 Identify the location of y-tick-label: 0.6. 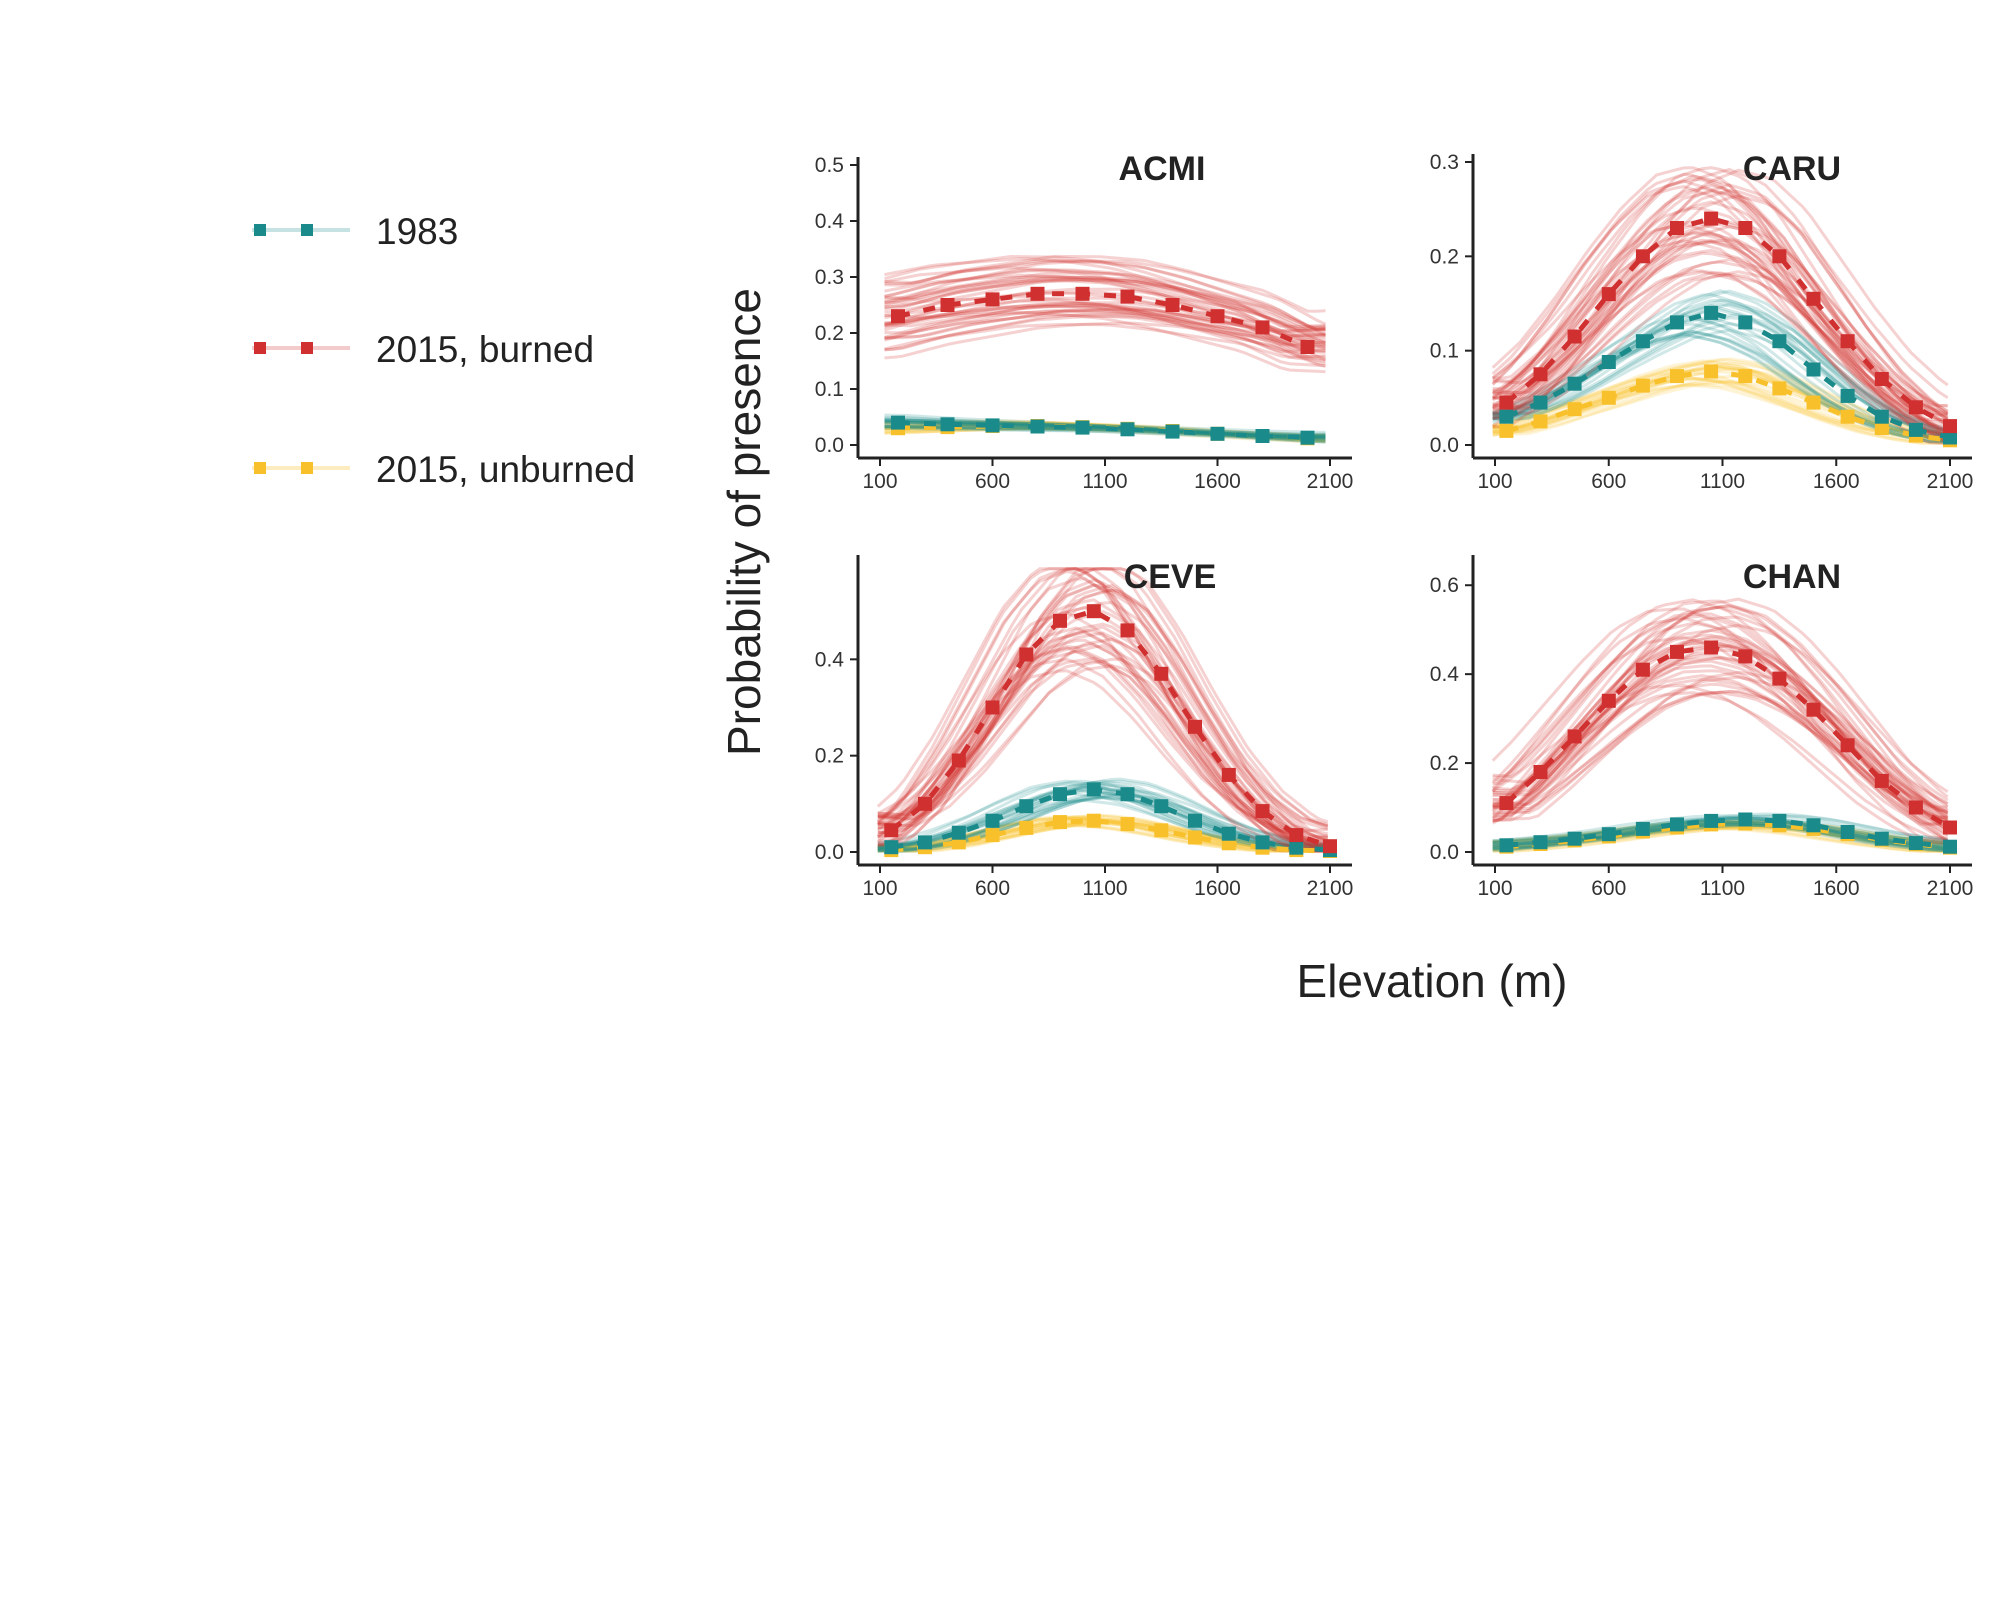
(1444, 585).